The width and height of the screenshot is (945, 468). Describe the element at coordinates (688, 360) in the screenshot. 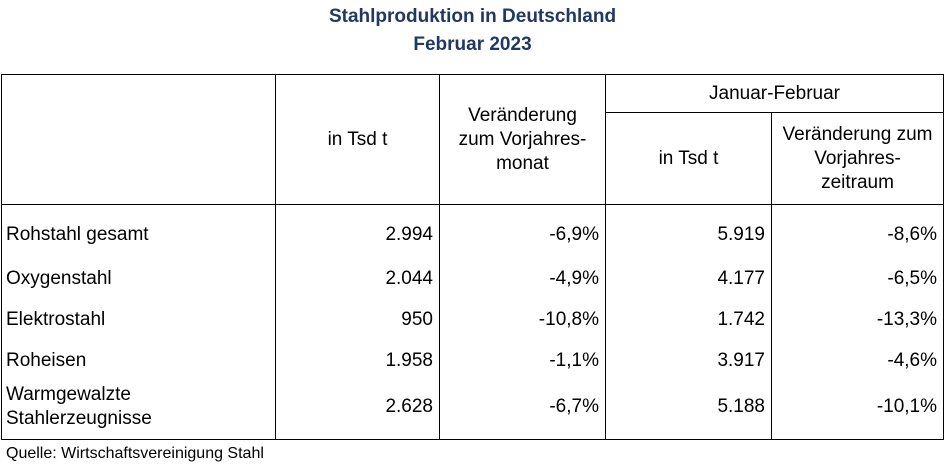

I see `cell-jf-tsd: 3.917` at that location.